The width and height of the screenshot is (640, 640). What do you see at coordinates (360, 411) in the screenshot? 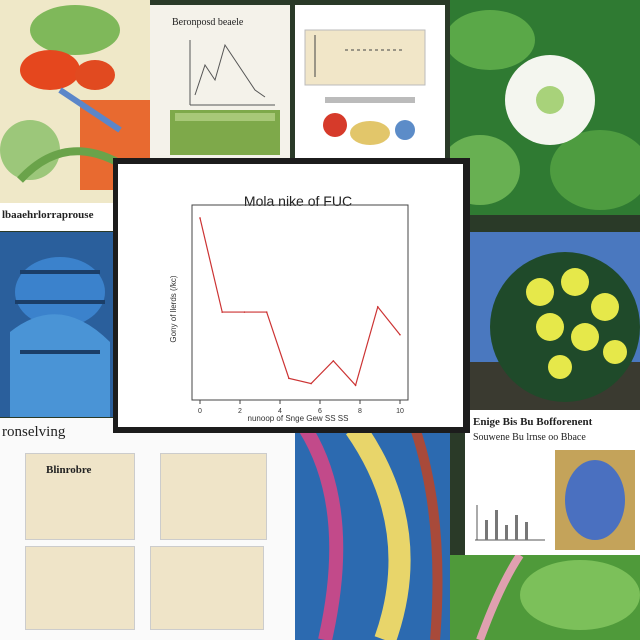
I see `x-tick-label: 8` at bounding box center [360, 411].